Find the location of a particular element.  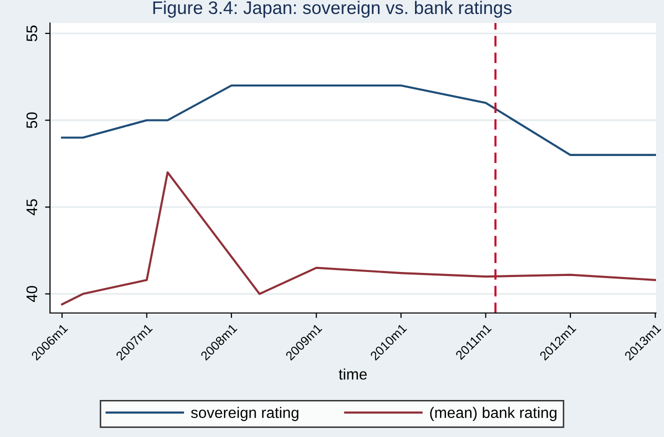

legend-label: (mean) bank rating is located at coordinates (493, 414).